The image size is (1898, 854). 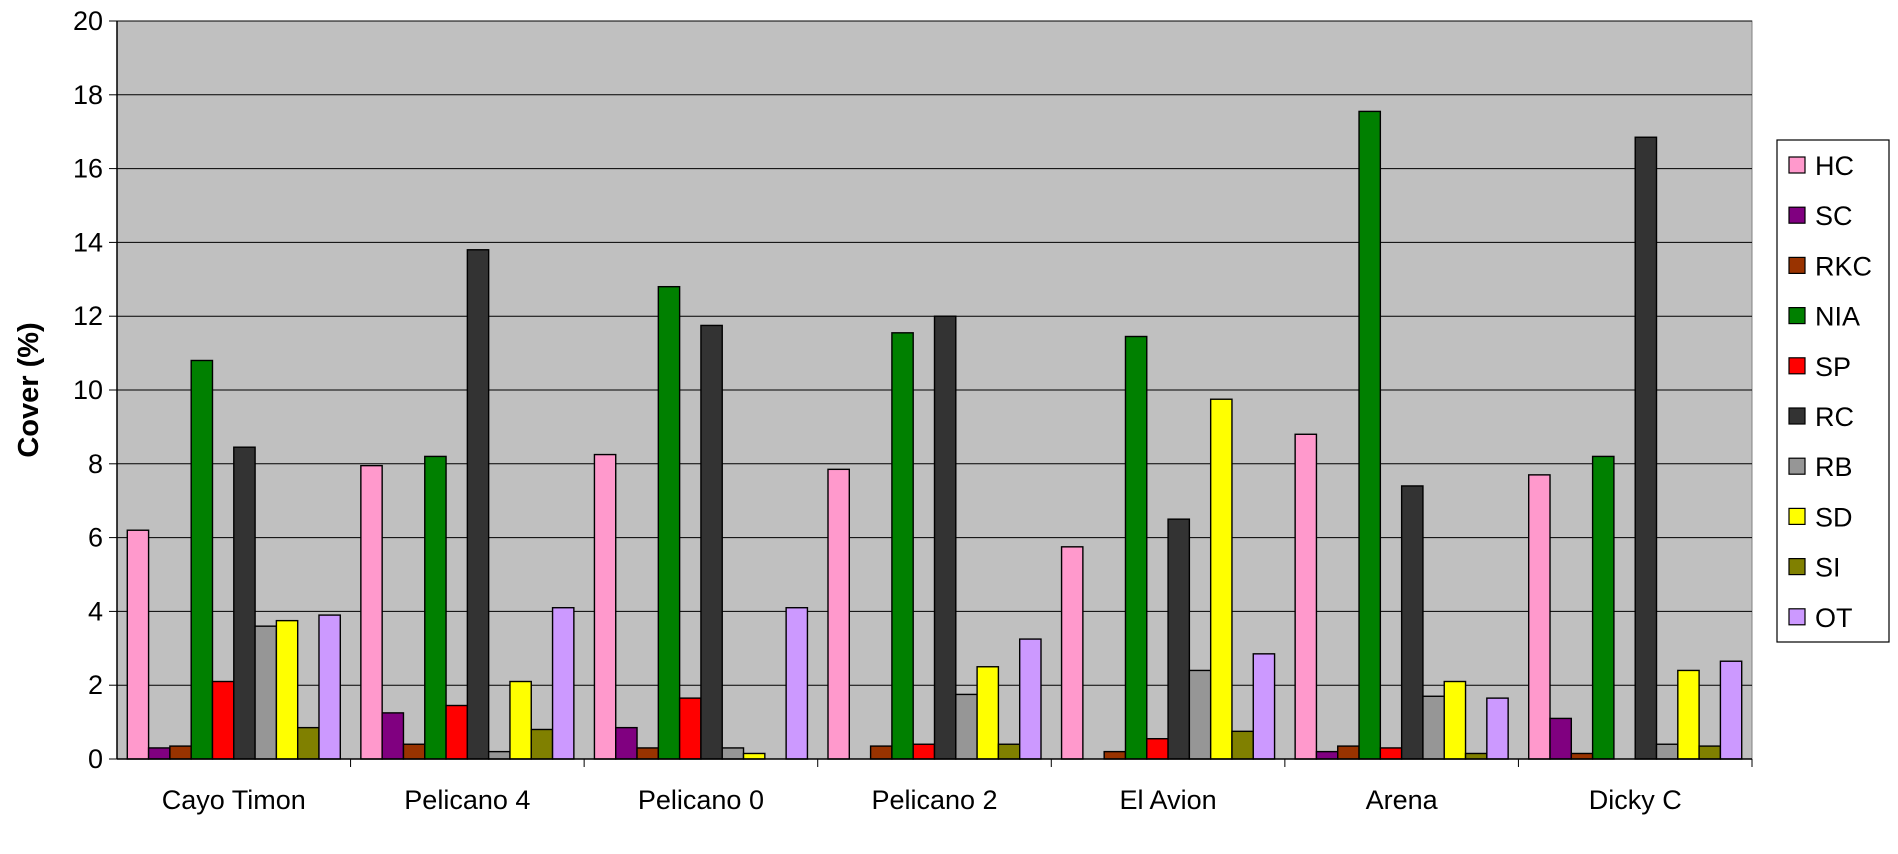 I want to click on bar-rc-arena, so click(x=1412, y=622).